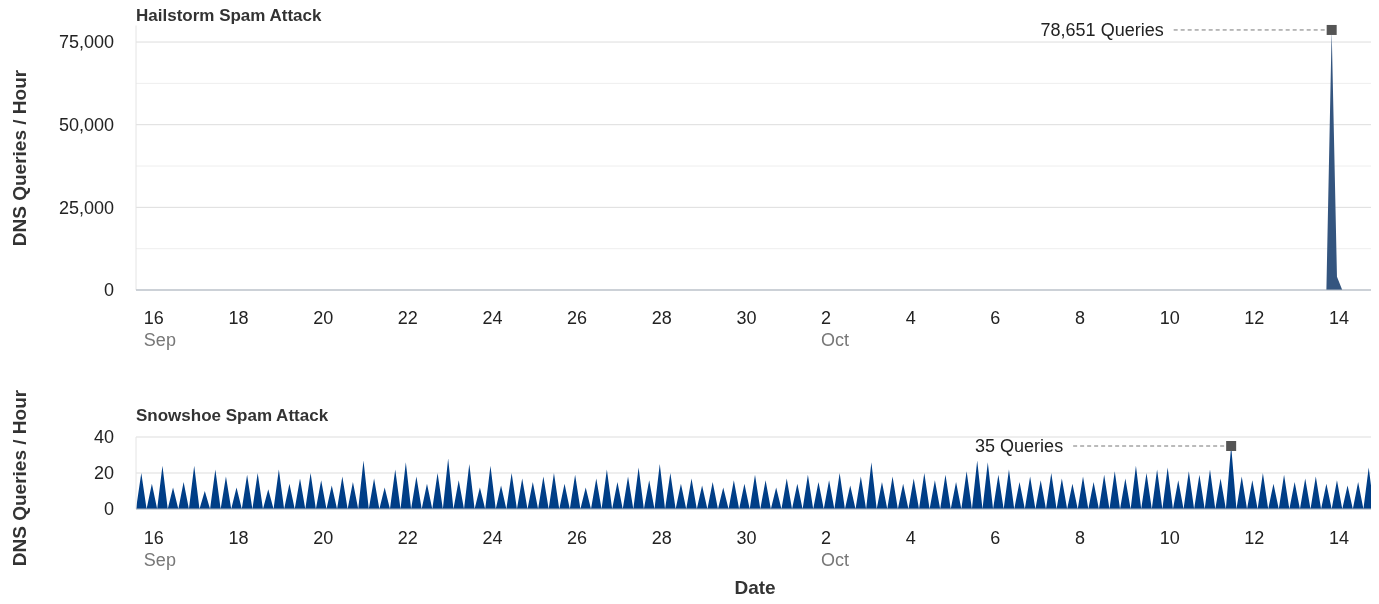 The image size is (1379, 604). I want to click on chart-title: Hailstorm Spam Attack, so click(229, 15).